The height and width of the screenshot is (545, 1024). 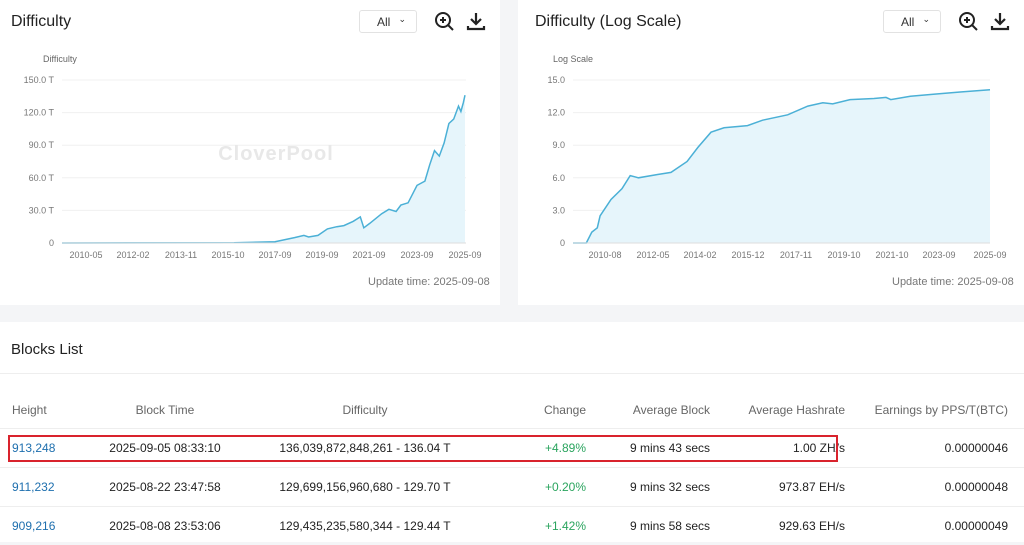 I want to click on x-tick-label: 2010-08, so click(x=604, y=255).